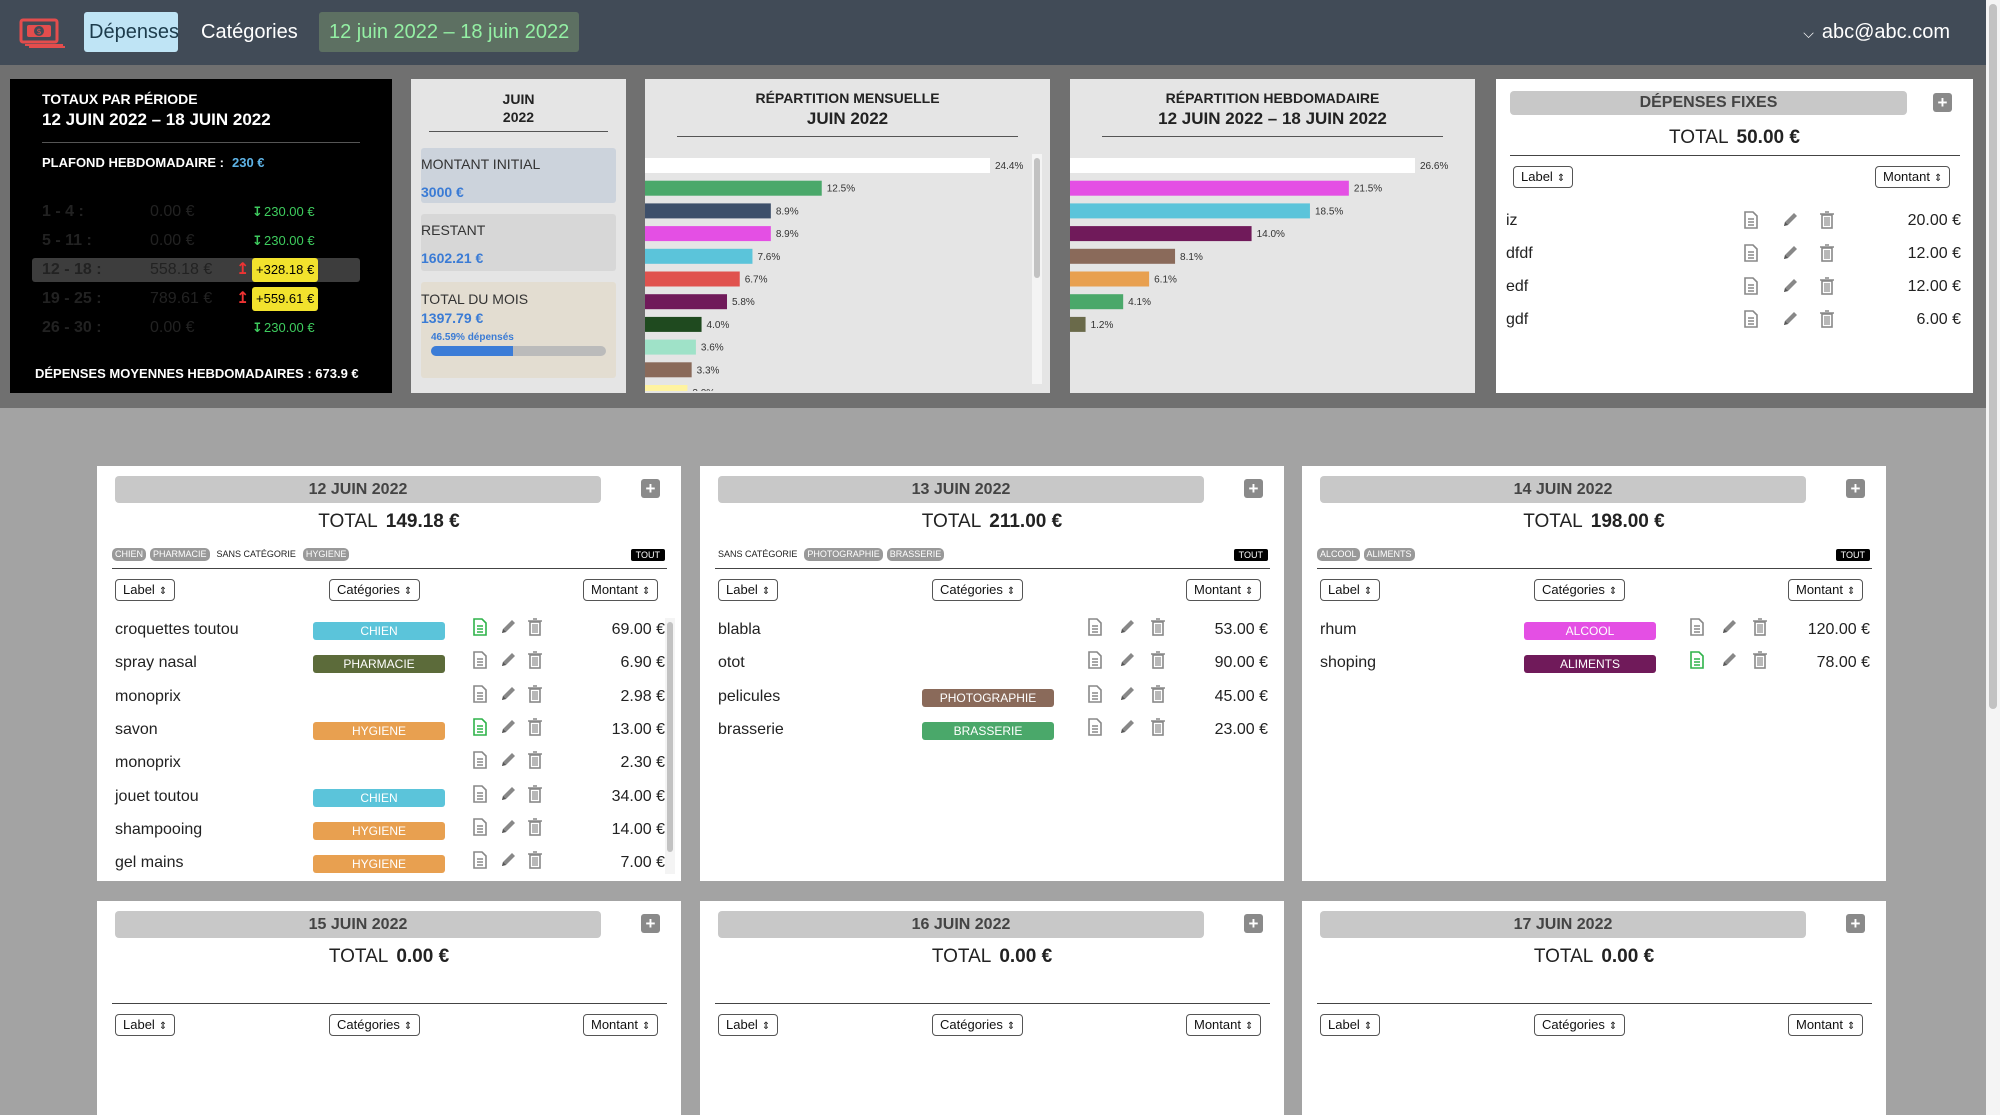 The height and width of the screenshot is (1115, 2000). Describe the element at coordinates (326, 554) in the screenshot. I see `category-filter-chip: HYGIENE` at that location.